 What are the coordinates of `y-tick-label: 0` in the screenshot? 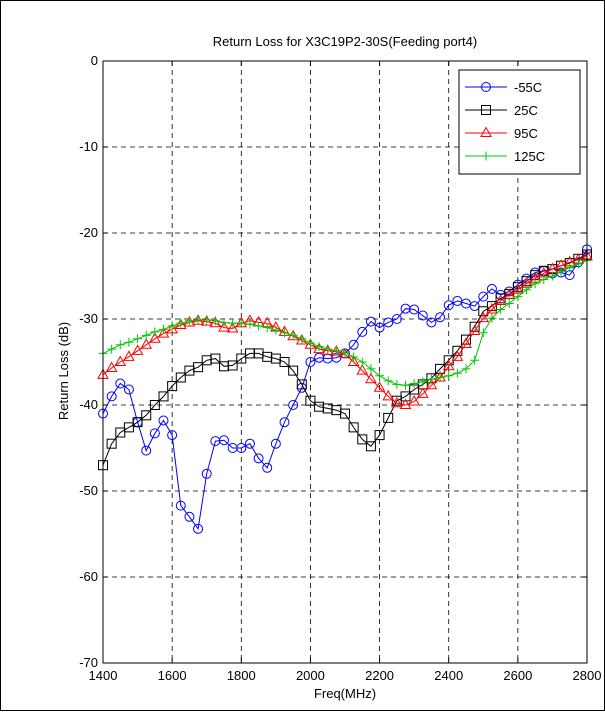 It's located at (94, 60).